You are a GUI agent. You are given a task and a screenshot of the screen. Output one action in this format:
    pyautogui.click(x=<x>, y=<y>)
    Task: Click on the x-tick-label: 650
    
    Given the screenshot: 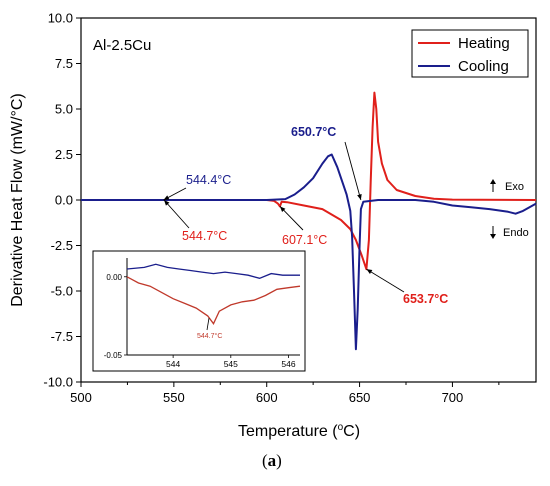 What is the action you would take?
    pyautogui.click(x=360, y=397)
    